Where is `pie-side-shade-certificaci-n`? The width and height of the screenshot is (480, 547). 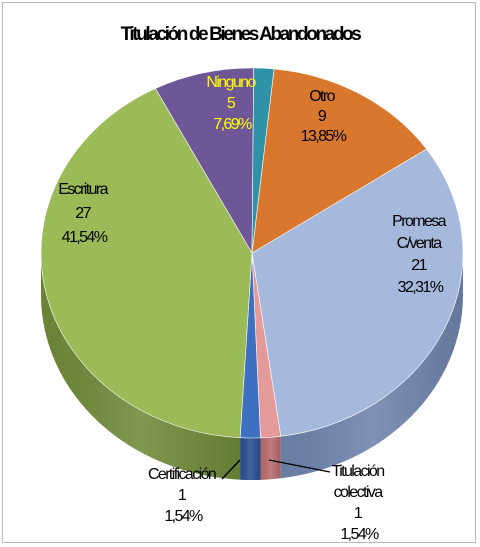 pie-side-shade-certificaci-n is located at coordinates (250, 459).